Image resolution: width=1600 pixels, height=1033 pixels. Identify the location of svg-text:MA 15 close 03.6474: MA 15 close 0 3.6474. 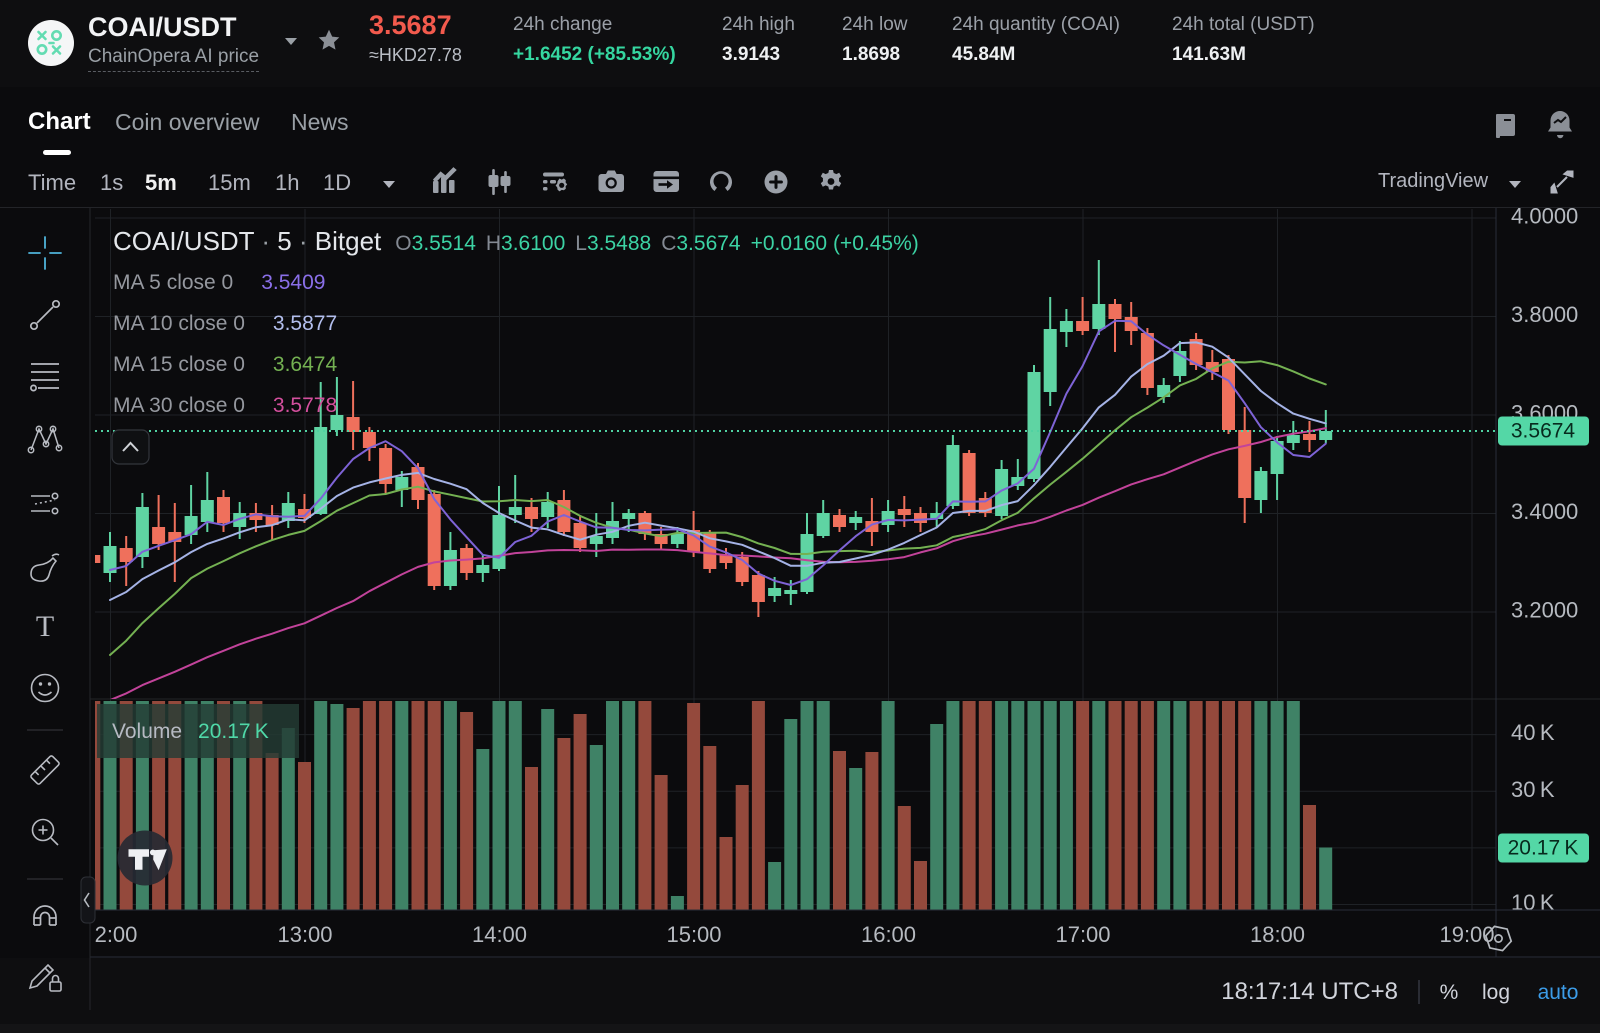
(225, 364).